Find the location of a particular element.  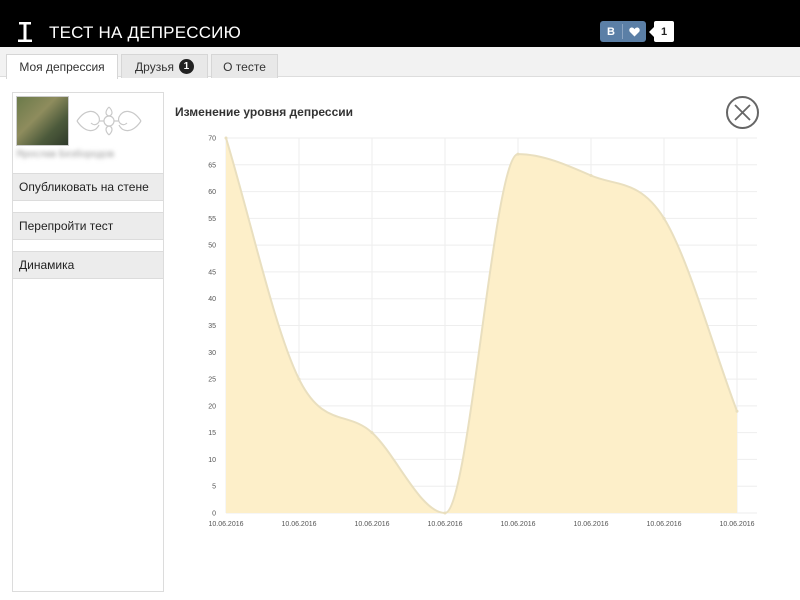

vk-logo: В is located at coordinates (611, 31).